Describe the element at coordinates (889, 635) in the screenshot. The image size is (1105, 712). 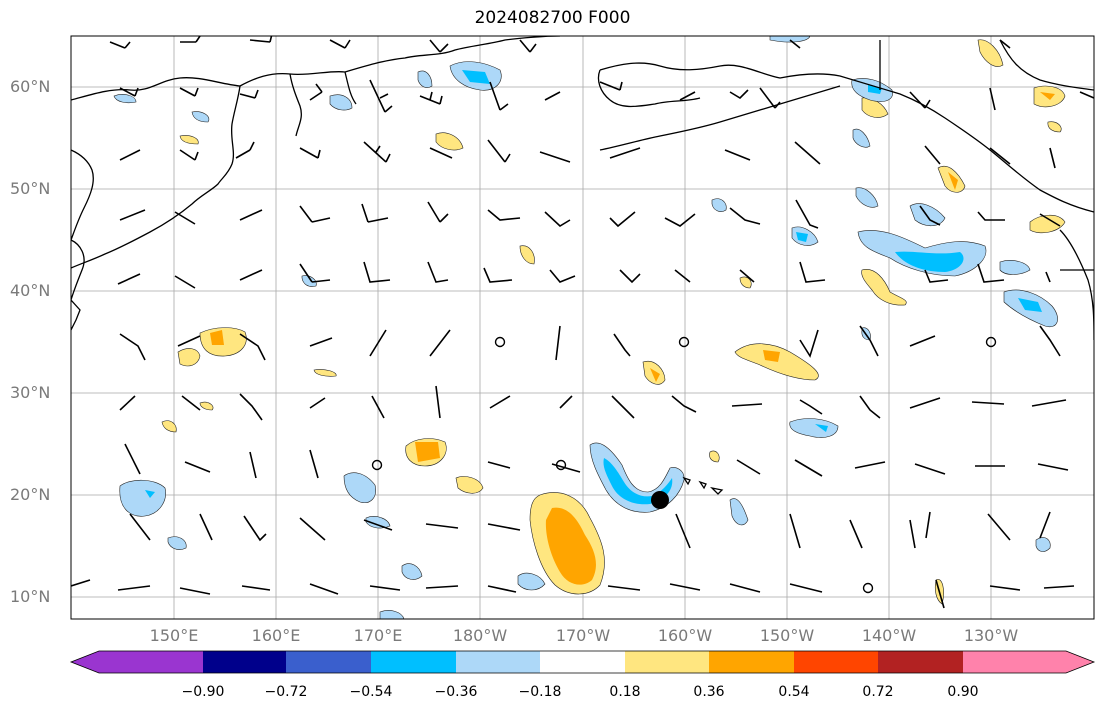
I see `lon-label-140w: 140°W` at that location.